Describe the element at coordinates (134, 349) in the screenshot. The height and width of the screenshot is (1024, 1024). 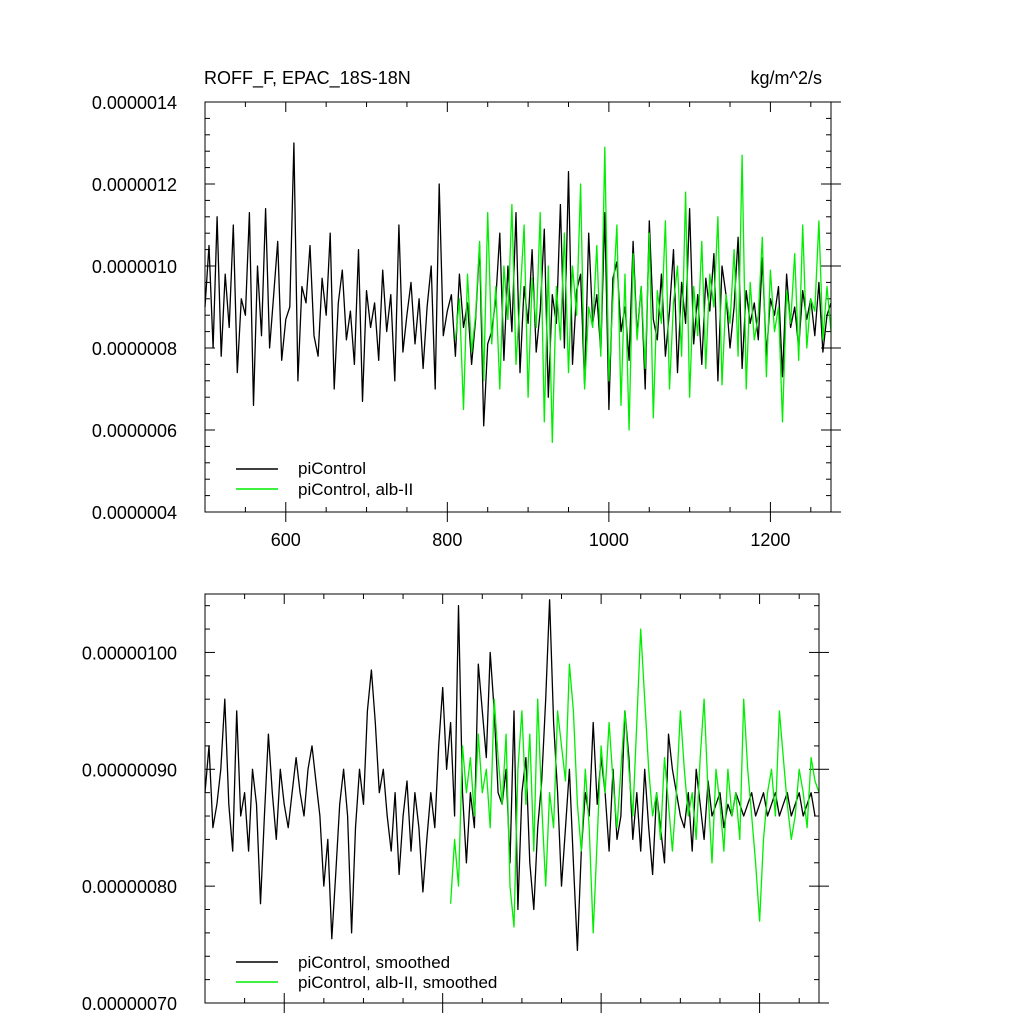
I see `y-tick-label: 0.0000008` at that location.